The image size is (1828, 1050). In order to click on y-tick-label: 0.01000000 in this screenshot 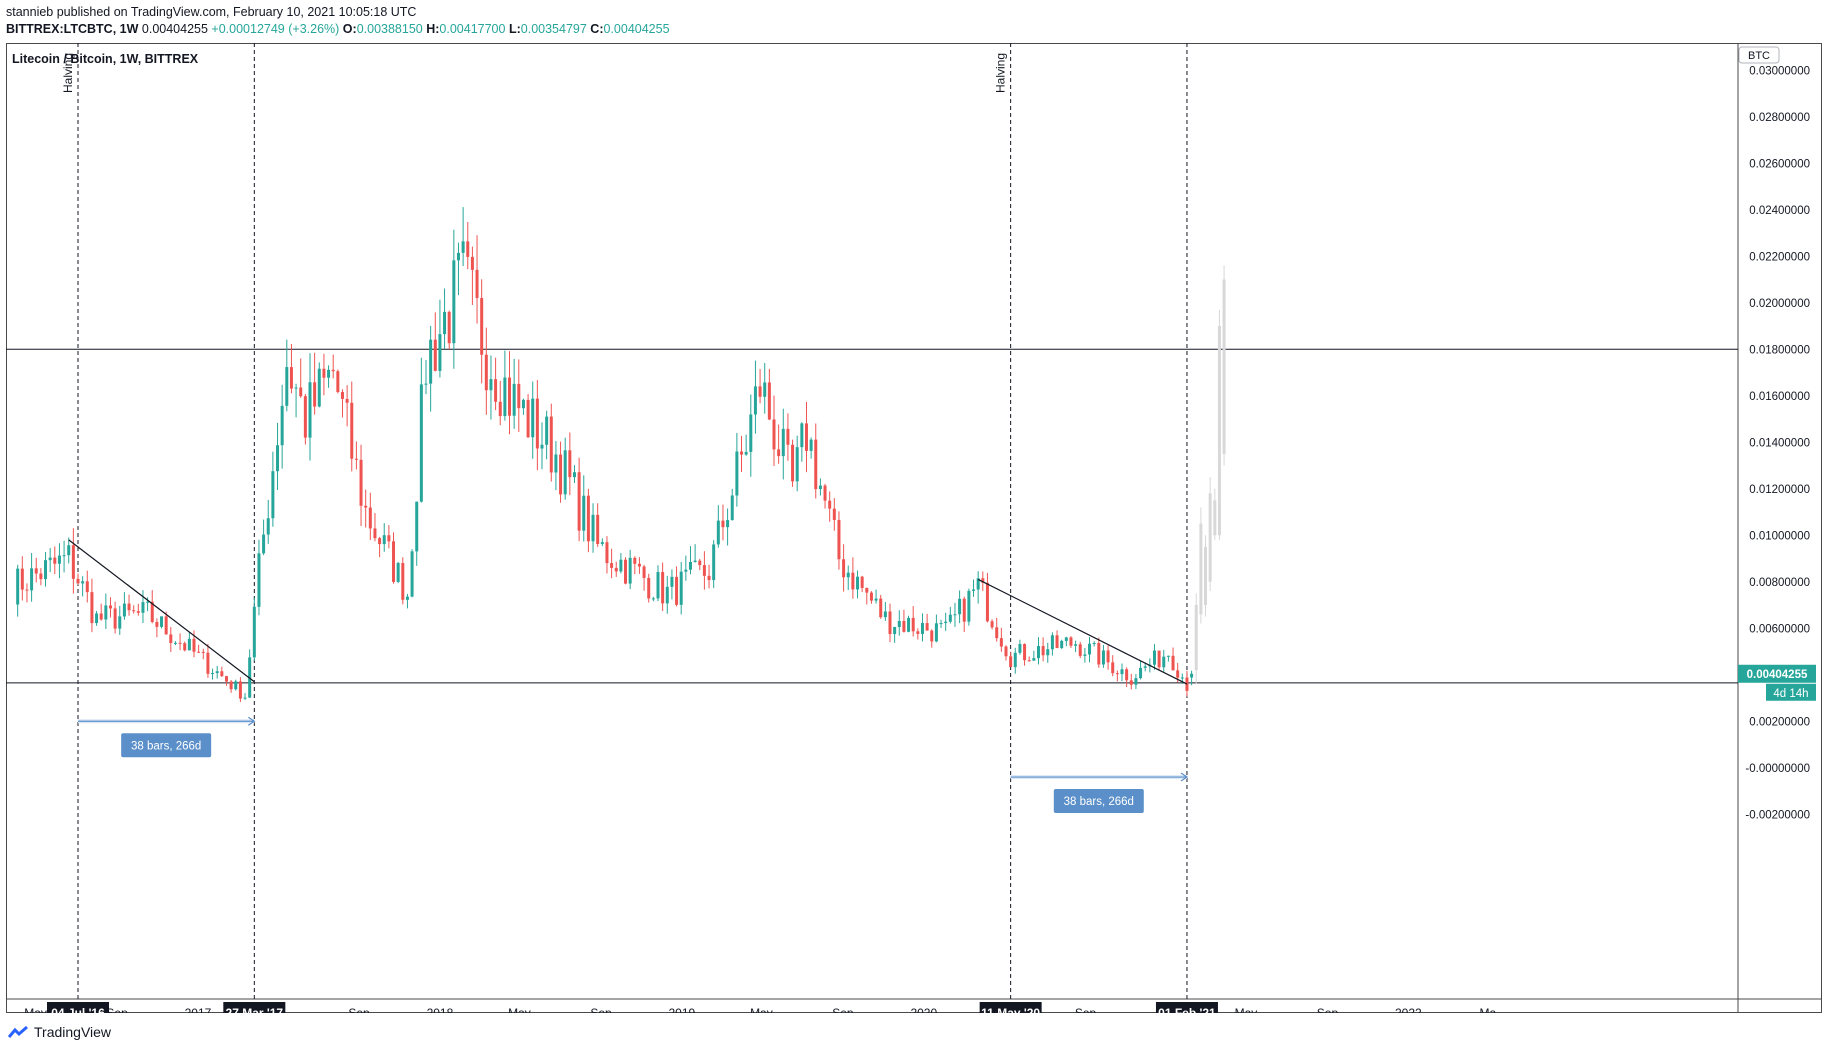, I will do `click(1779, 536)`.